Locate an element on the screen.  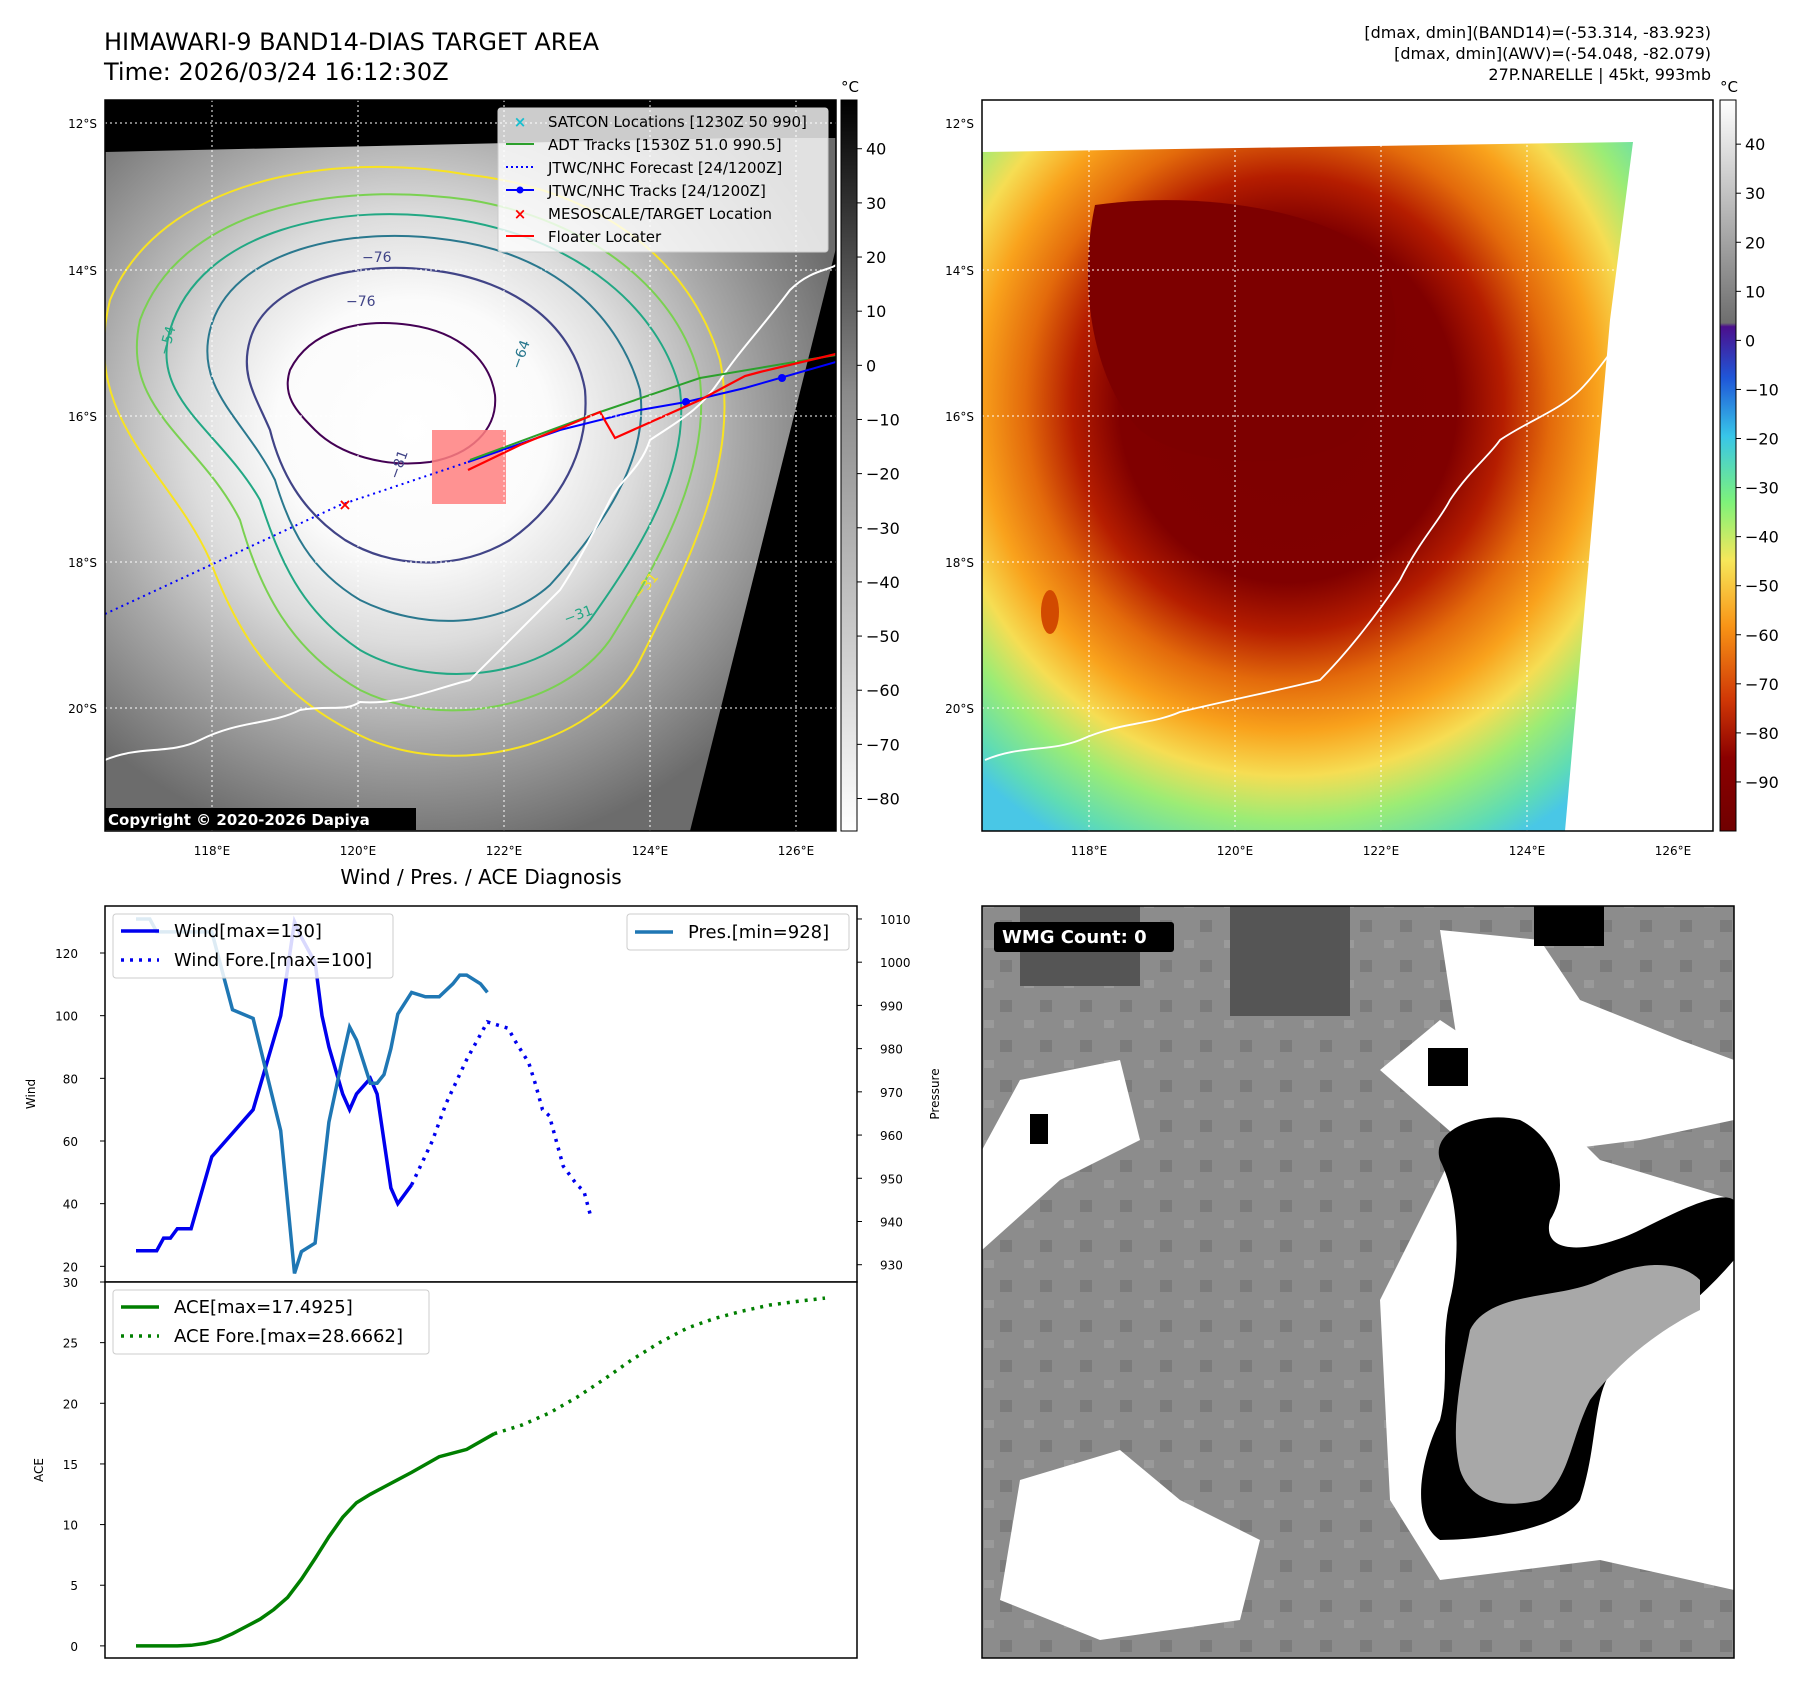
awv-lat-labels: 12°S 14°S 16°S 18°S 20°S is located at coordinates (959, 416).